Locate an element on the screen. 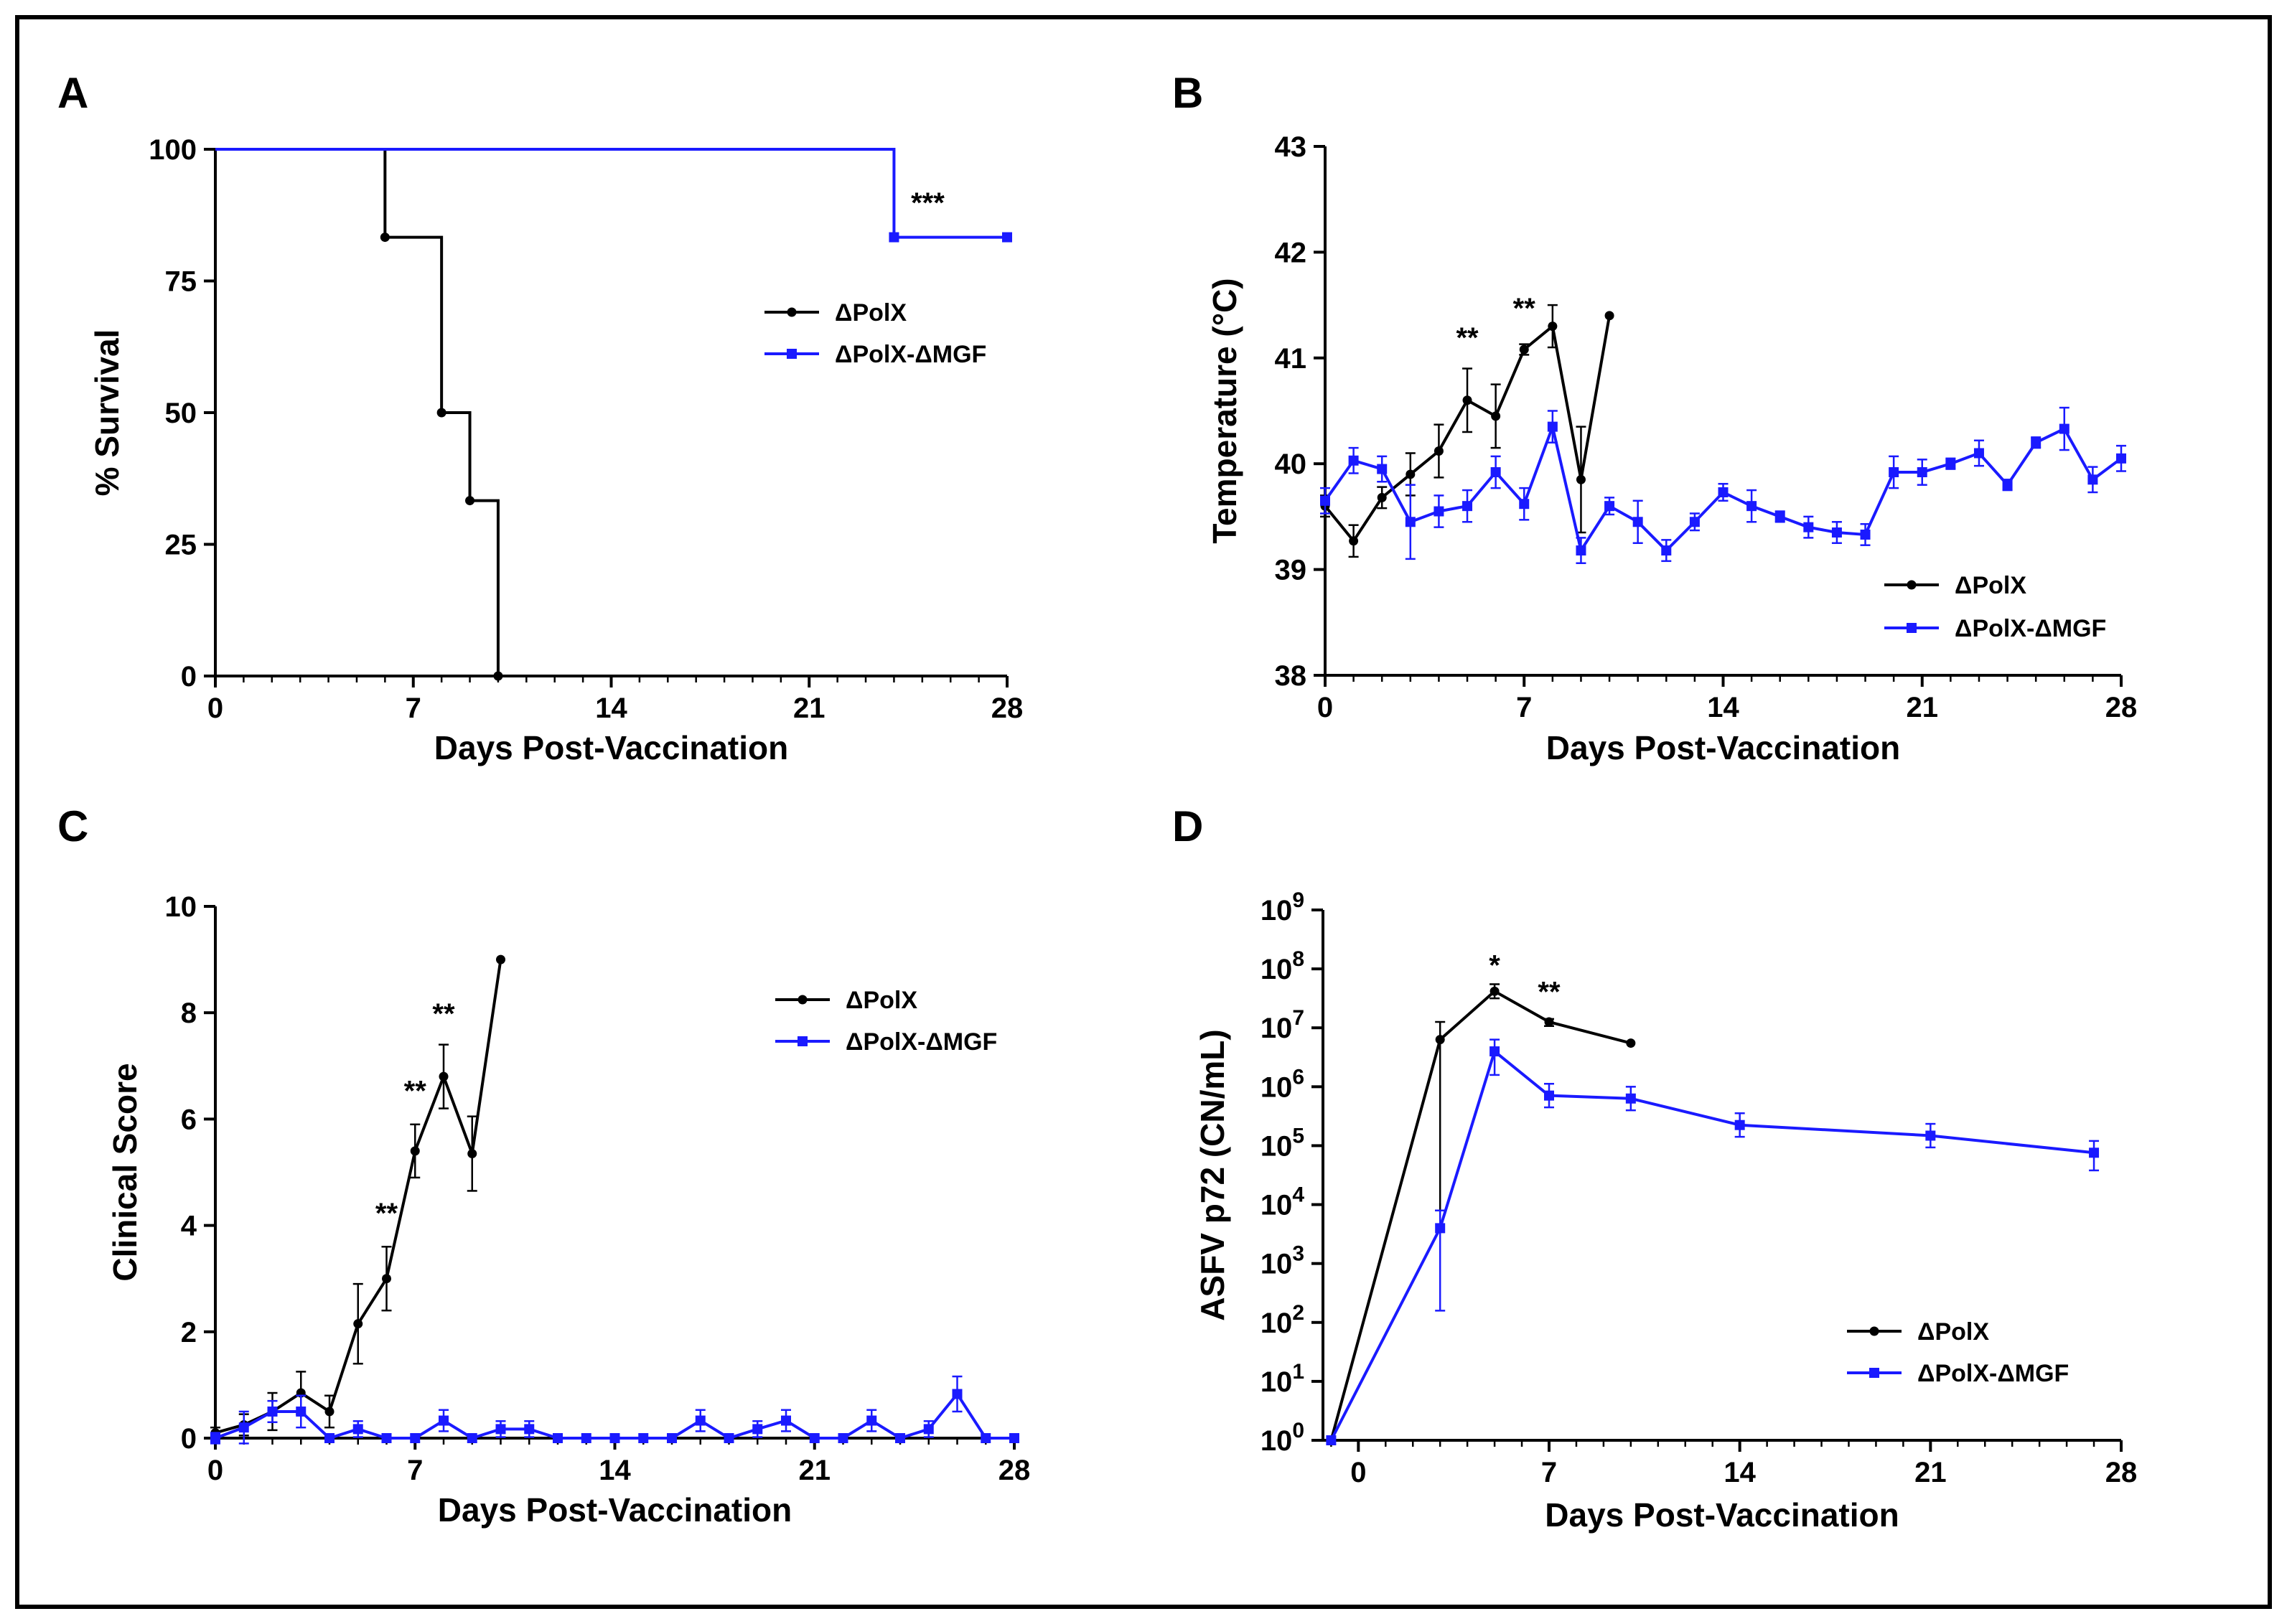  y-tick-label-exponent: 3 is located at coordinates (1298, 1254).